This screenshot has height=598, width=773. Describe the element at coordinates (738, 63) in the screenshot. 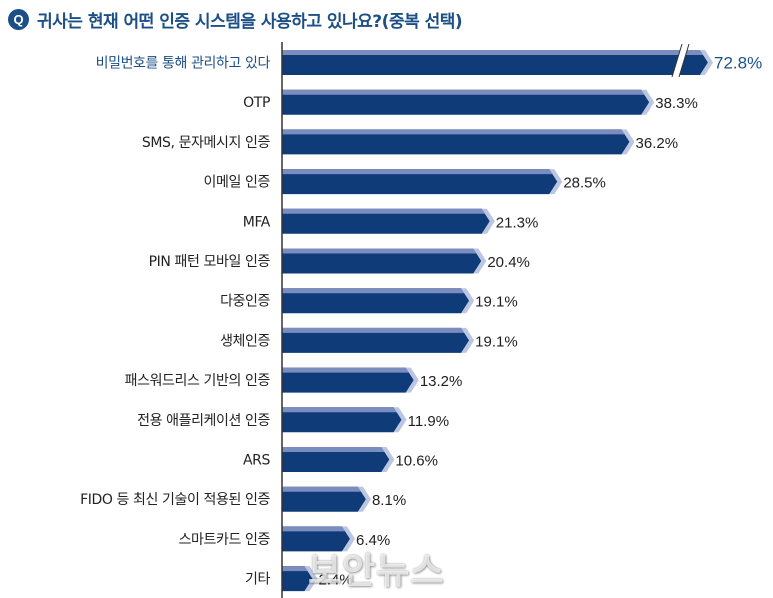

I see `value-label: 72.8%` at that location.